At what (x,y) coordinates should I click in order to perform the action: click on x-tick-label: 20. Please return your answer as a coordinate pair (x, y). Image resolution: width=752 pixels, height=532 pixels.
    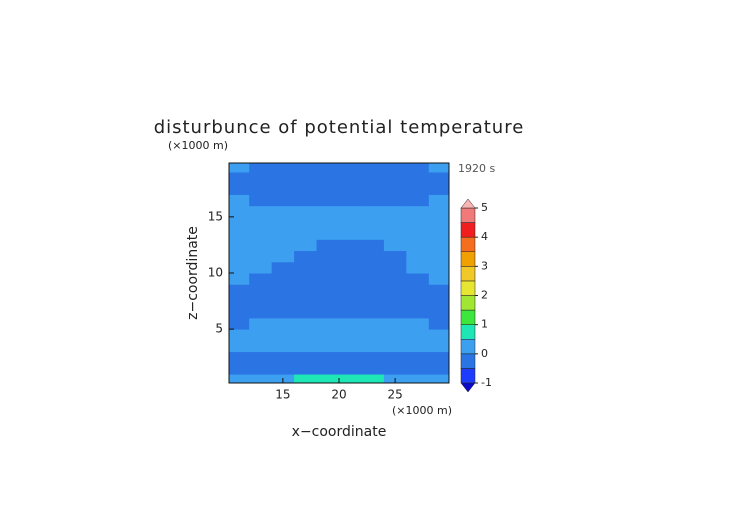
    Looking at the image, I should click on (338, 395).